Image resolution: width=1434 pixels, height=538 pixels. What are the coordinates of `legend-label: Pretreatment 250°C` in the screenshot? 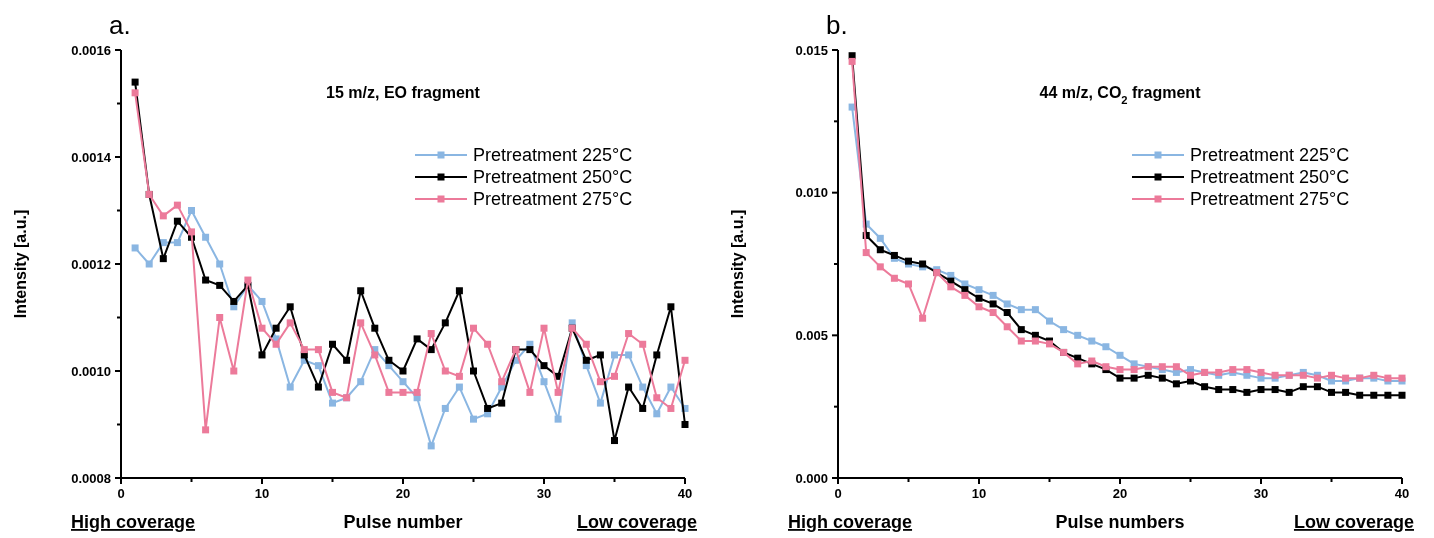 It's located at (1270, 177).